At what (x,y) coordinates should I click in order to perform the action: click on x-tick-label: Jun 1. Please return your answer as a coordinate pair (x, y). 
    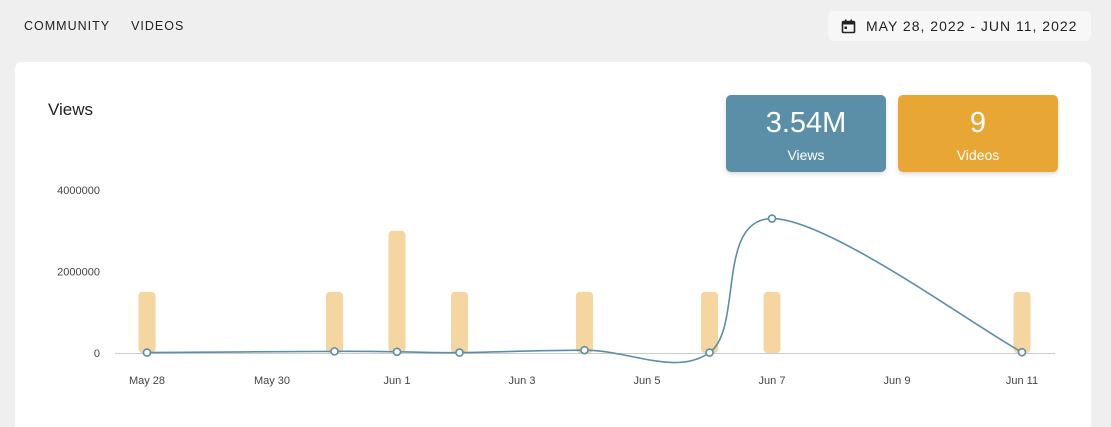
    Looking at the image, I should click on (397, 381).